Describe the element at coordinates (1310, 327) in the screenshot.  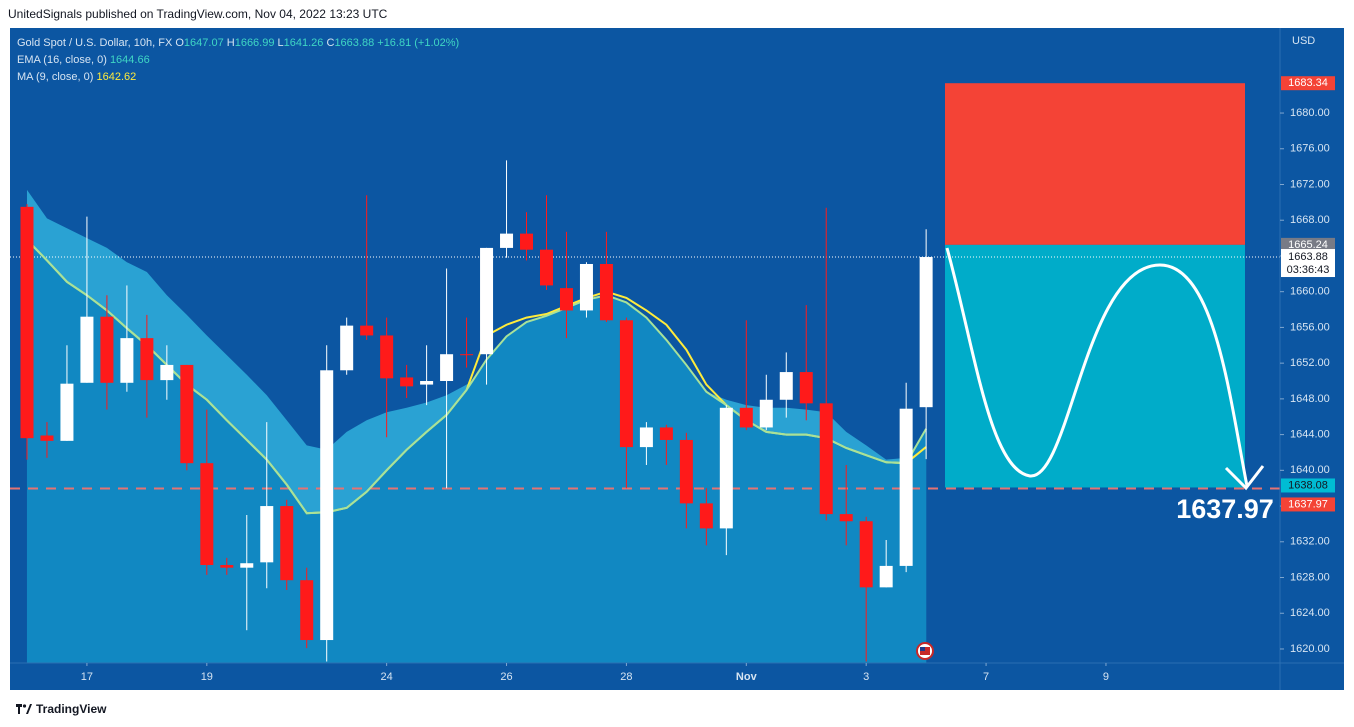
I see `y-tick-label: 1656.00` at that location.